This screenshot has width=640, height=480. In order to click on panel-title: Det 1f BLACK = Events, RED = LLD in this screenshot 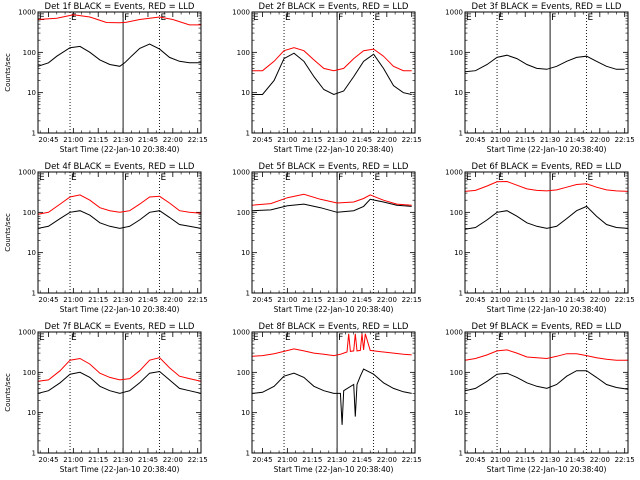, I will do `click(120, 7)`.